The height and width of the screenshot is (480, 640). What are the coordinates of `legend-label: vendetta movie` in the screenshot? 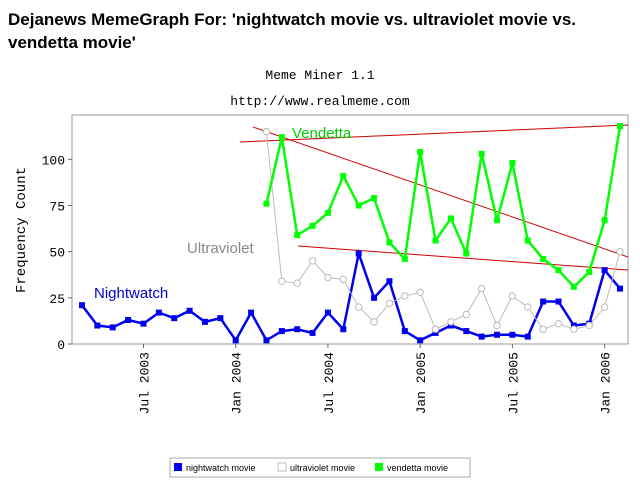 It's located at (417, 468).